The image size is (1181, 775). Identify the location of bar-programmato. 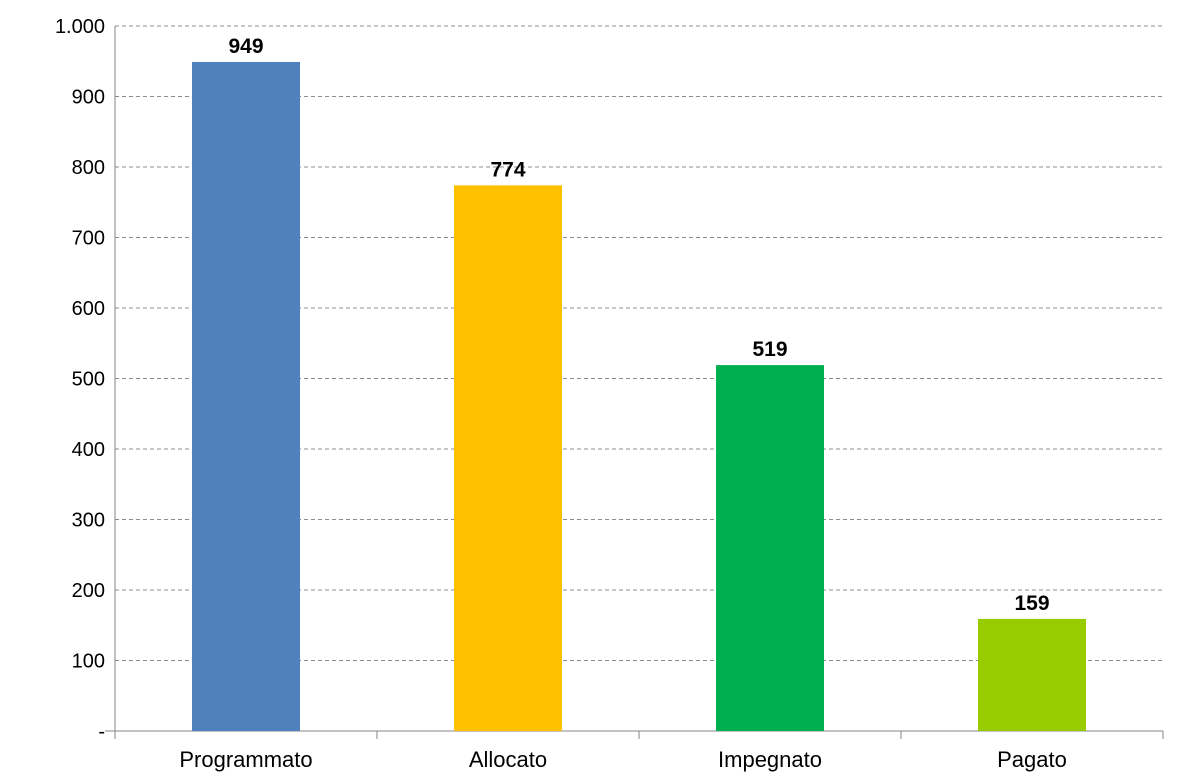
(246, 396).